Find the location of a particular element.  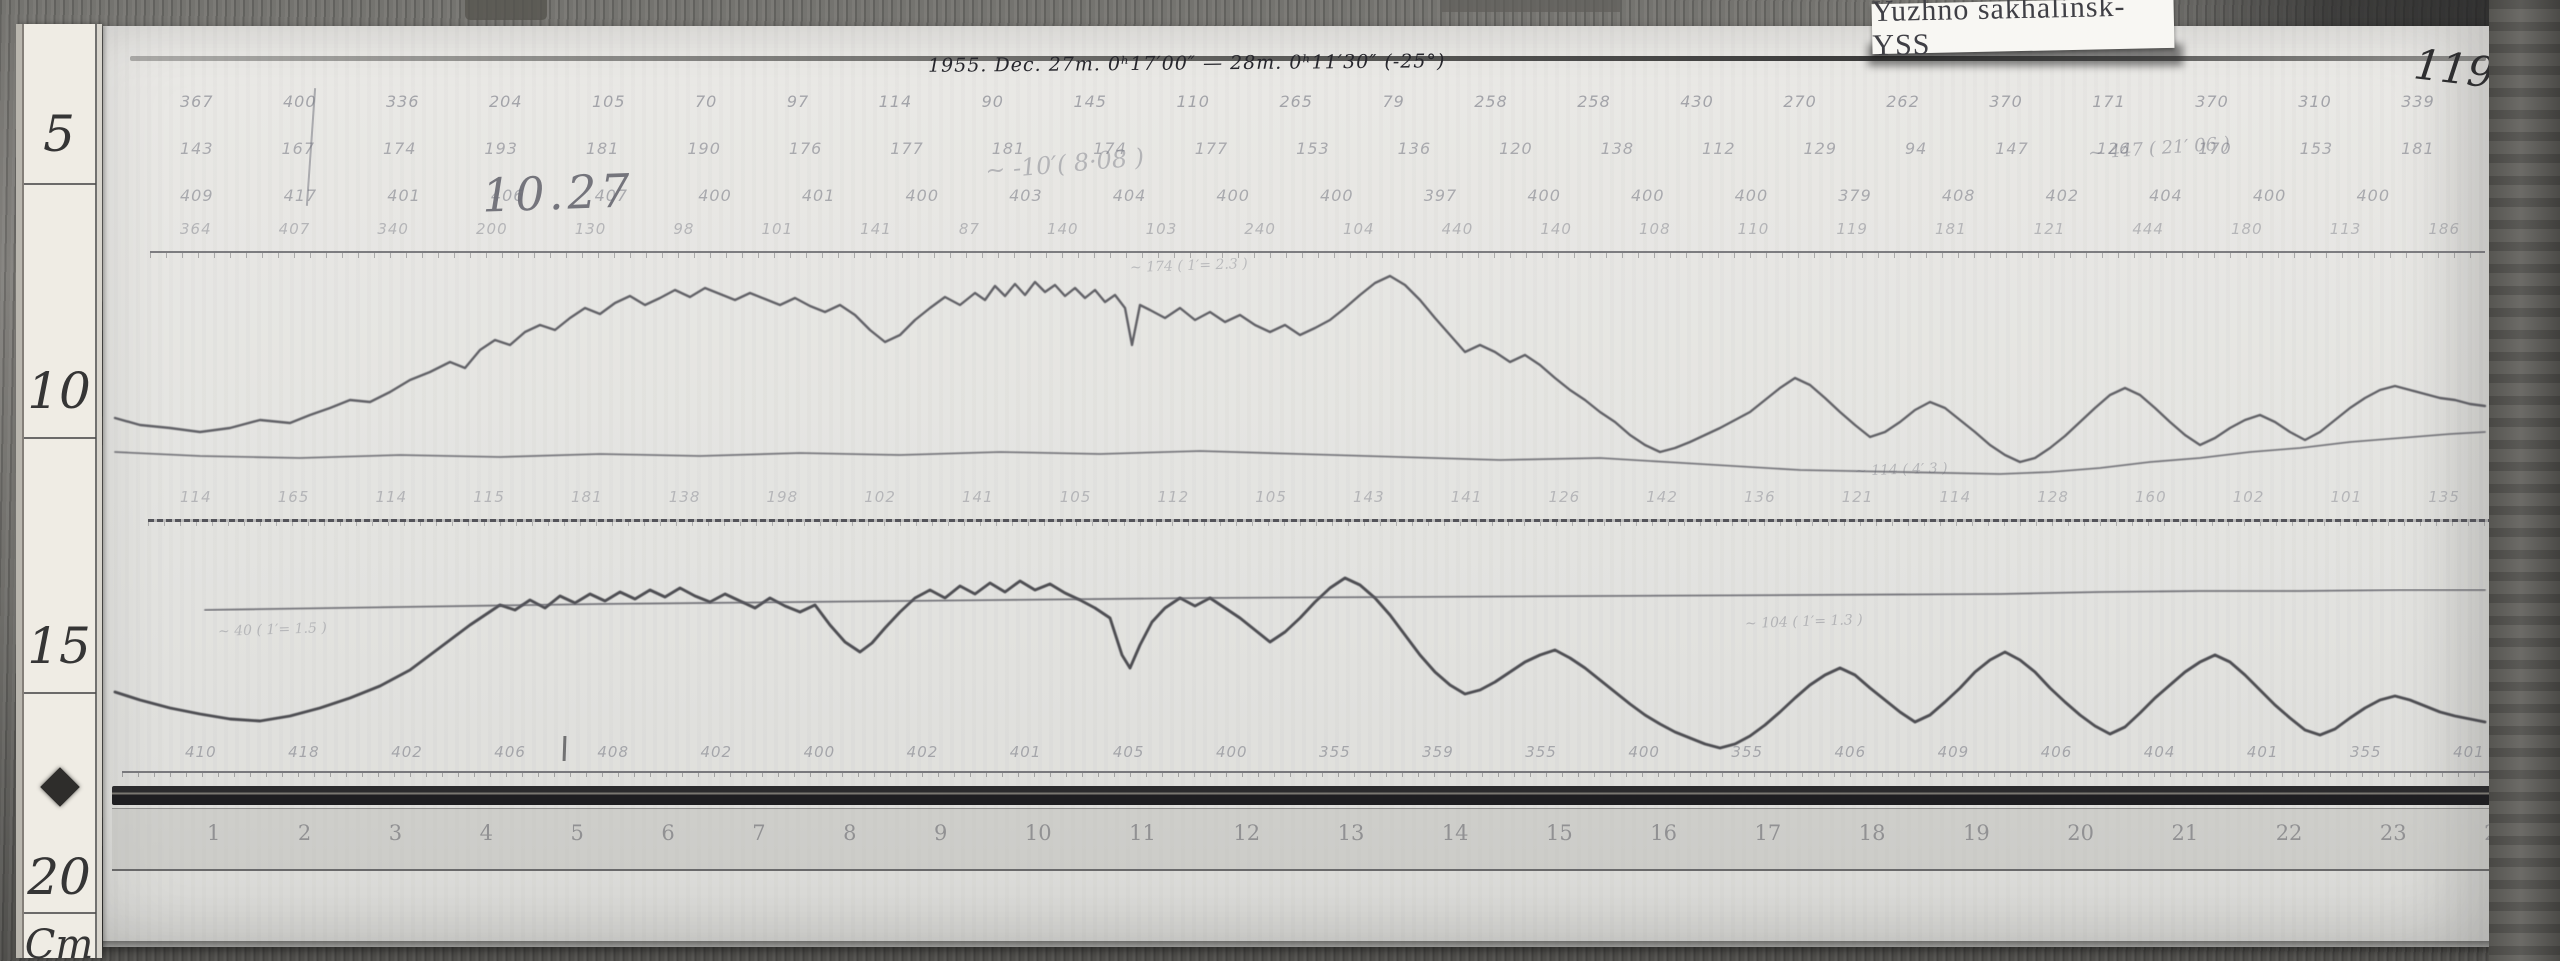

rule-line-middle-ticks is located at coordinates (1322, 524).